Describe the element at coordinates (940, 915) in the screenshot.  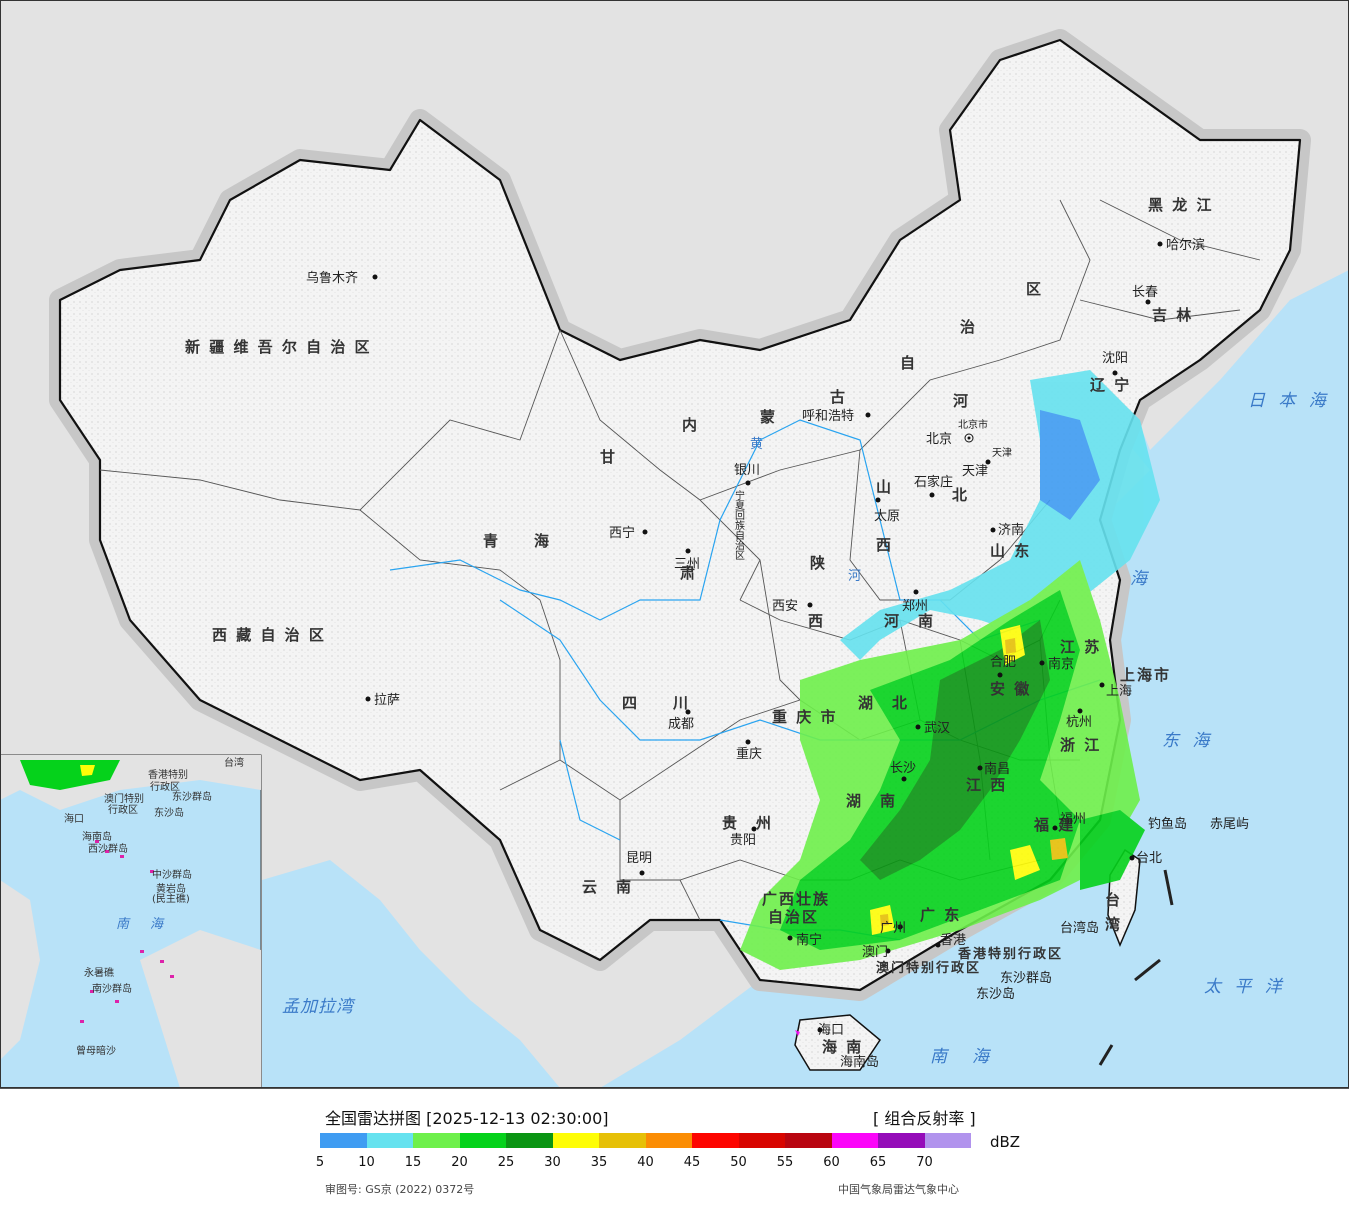
I see `label-guangdong: 广 东` at that location.